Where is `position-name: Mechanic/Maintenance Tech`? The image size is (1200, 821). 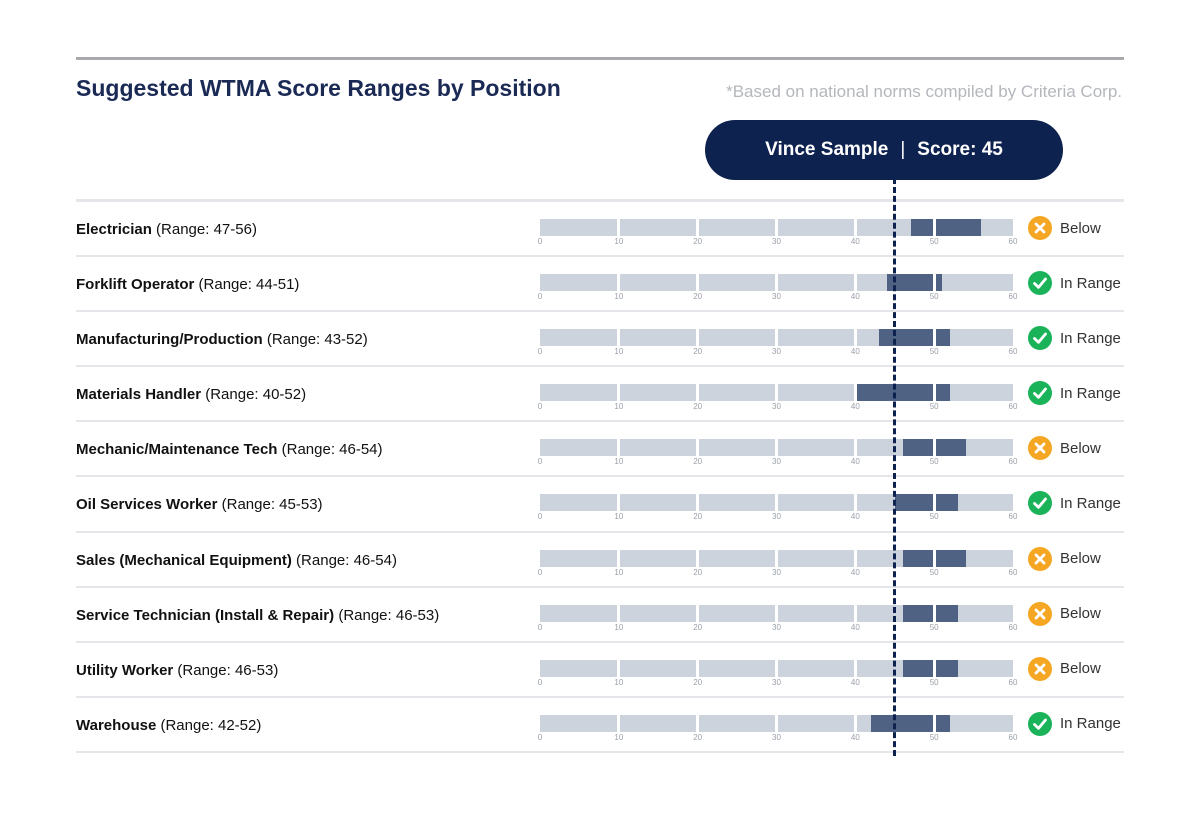 position-name: Mechanic/Maintenance Tech is located at coordinates (177, 450).